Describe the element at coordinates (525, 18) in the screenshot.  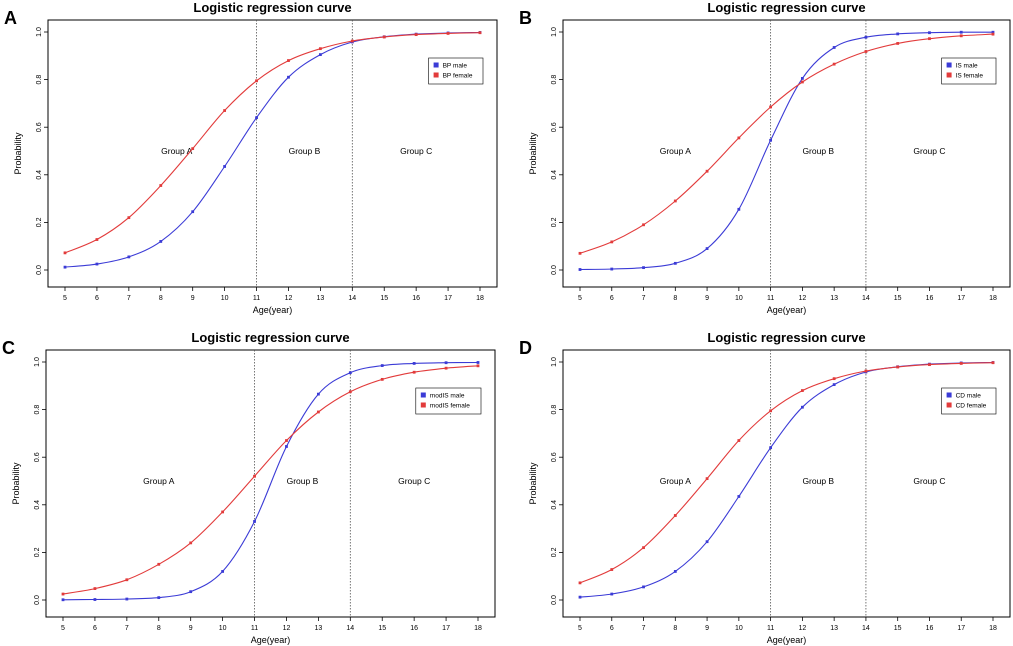
I see `panel-letter: B` at that location.